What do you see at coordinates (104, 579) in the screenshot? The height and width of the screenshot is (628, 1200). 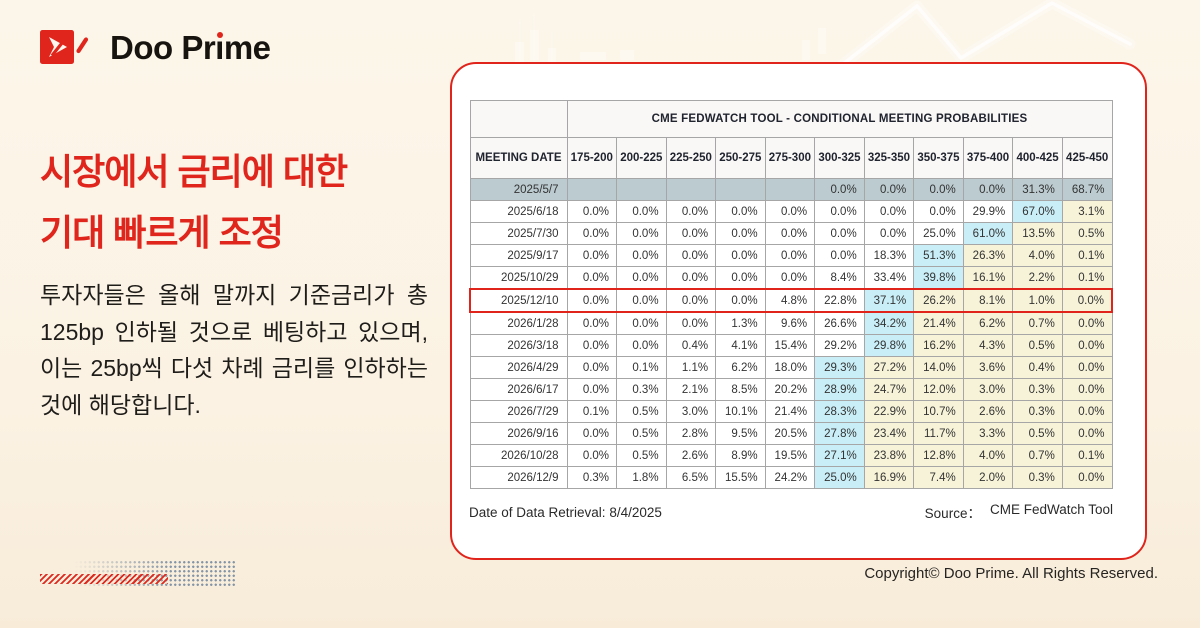 I see `striped-bar-decoration` at bounding box center [104, 579].